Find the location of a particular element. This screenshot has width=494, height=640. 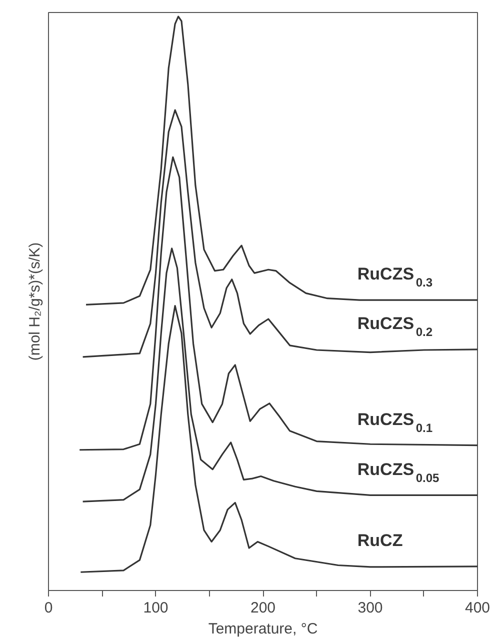

series-label: RuCZ is located at coordinates (380, 540).